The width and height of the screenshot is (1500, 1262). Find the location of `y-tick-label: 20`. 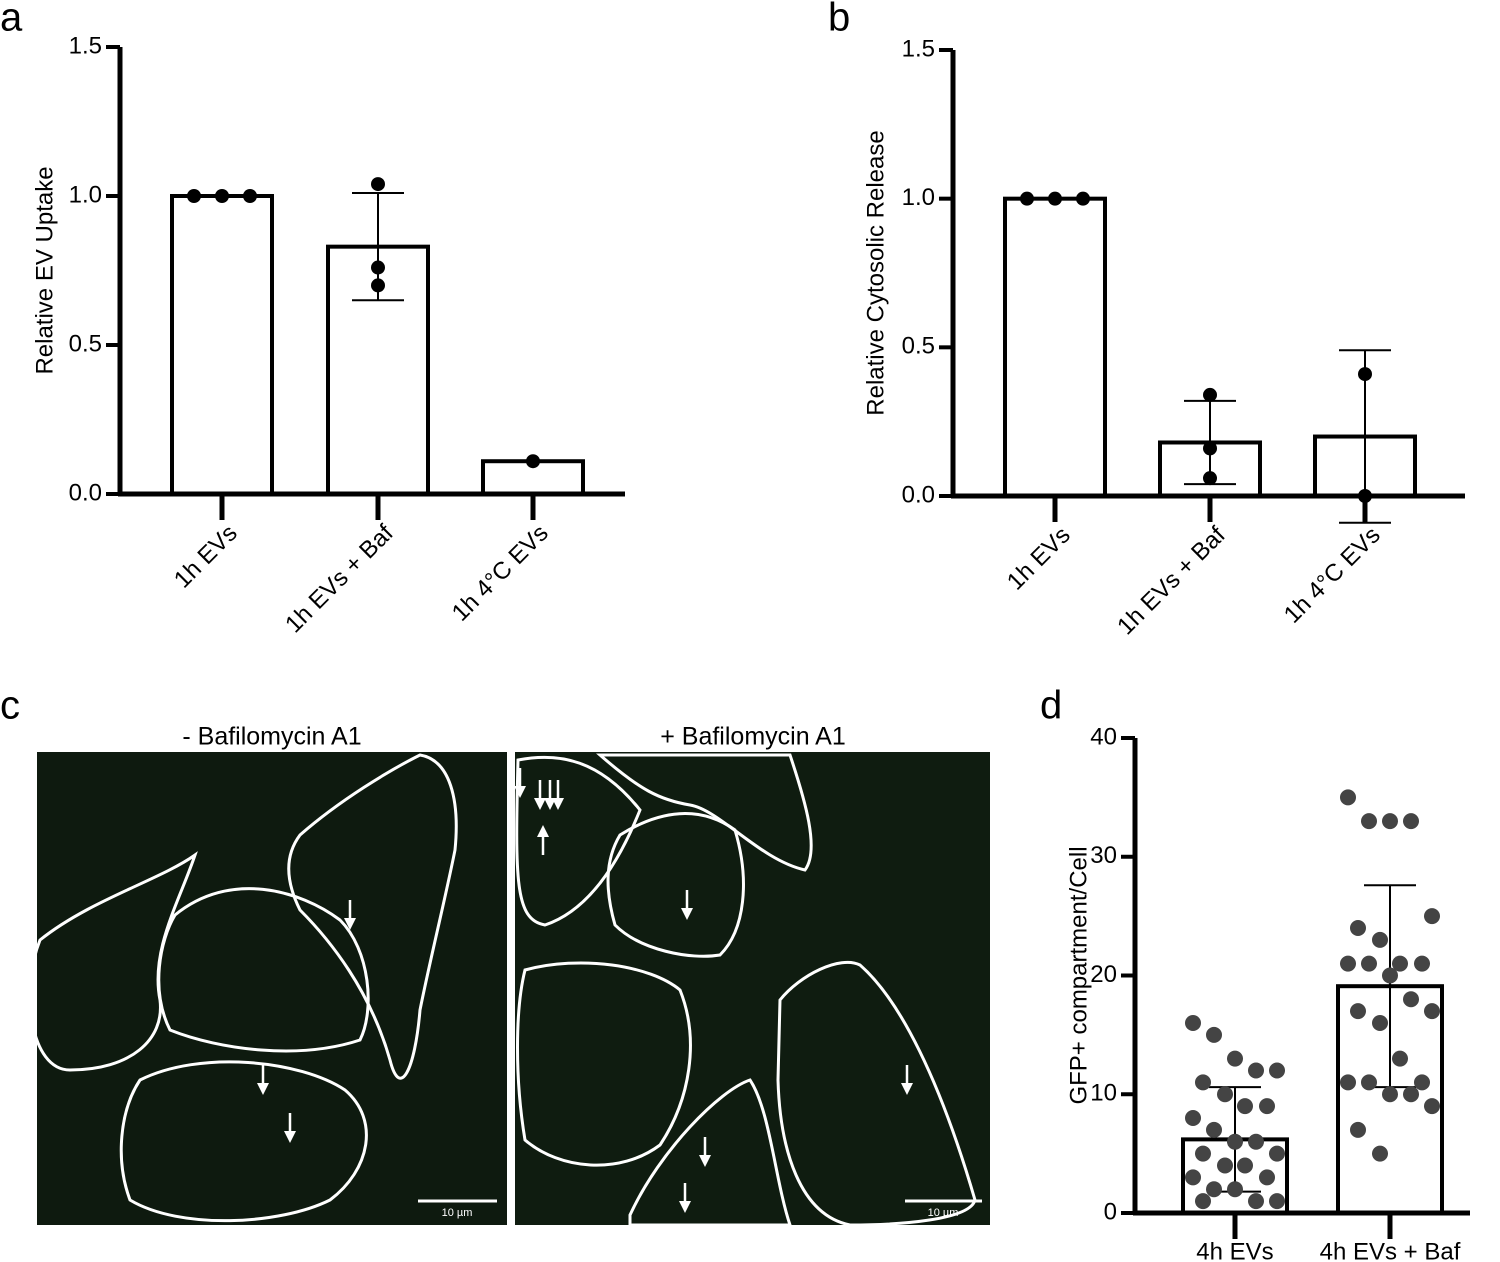

y-tick-label: 20 is located at coordinates (1103, 974).